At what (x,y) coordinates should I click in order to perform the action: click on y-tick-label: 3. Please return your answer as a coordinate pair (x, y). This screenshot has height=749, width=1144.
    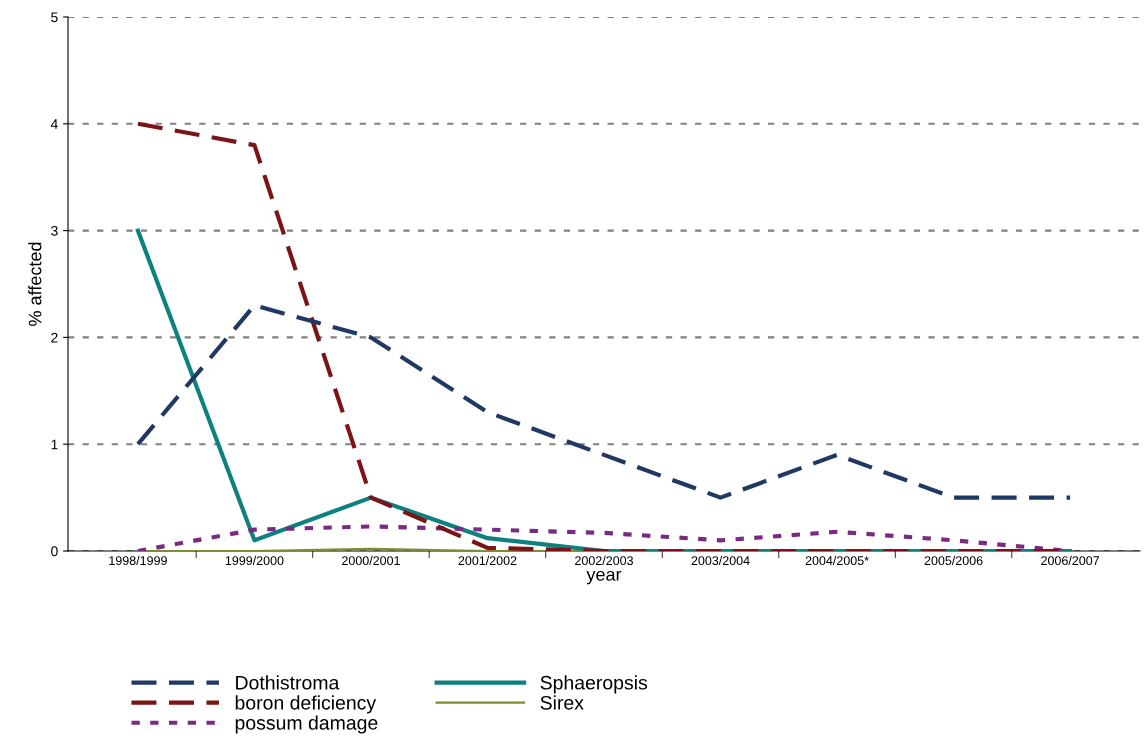
    Looking at the image, I should click on (54, 230).